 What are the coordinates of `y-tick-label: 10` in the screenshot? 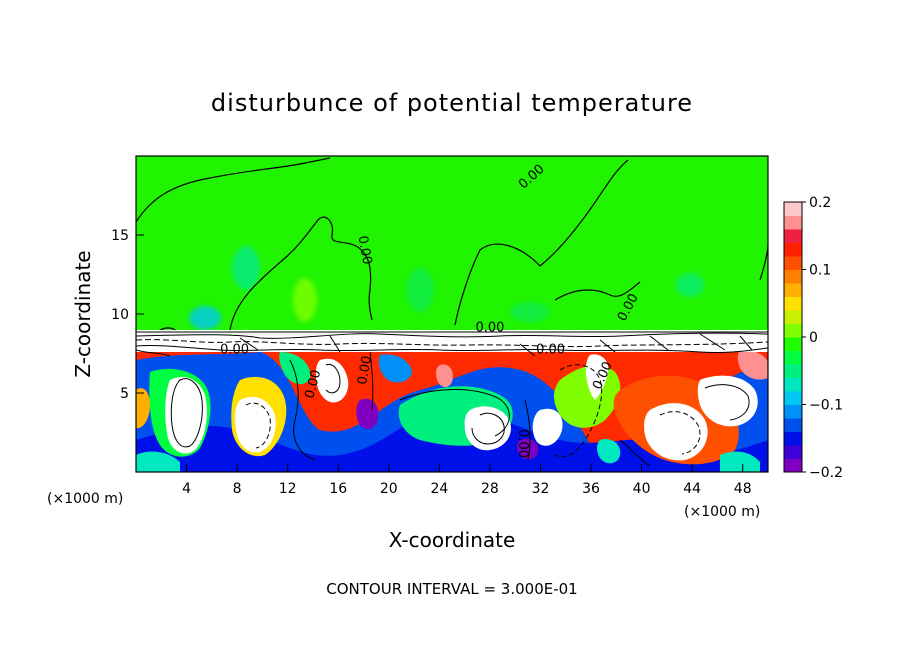 It's located at (120, 315).